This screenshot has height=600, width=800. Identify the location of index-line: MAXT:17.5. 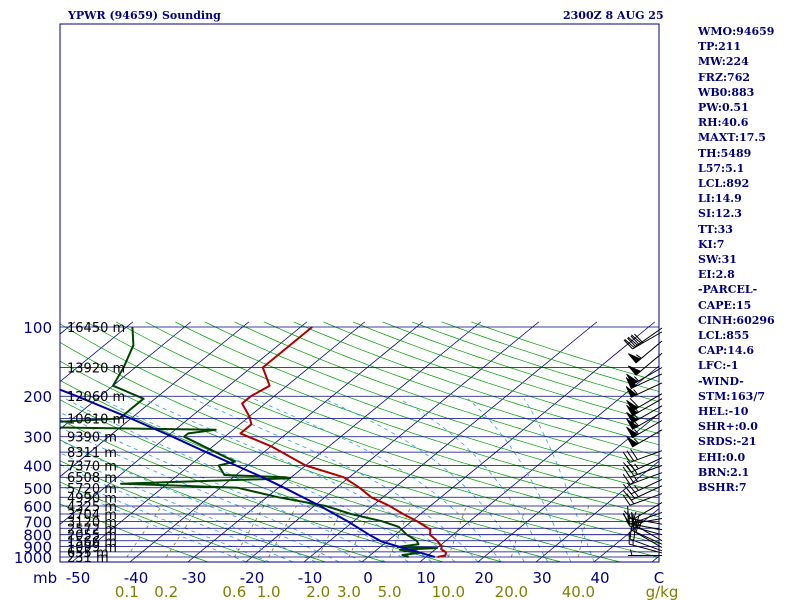
(732, 138).